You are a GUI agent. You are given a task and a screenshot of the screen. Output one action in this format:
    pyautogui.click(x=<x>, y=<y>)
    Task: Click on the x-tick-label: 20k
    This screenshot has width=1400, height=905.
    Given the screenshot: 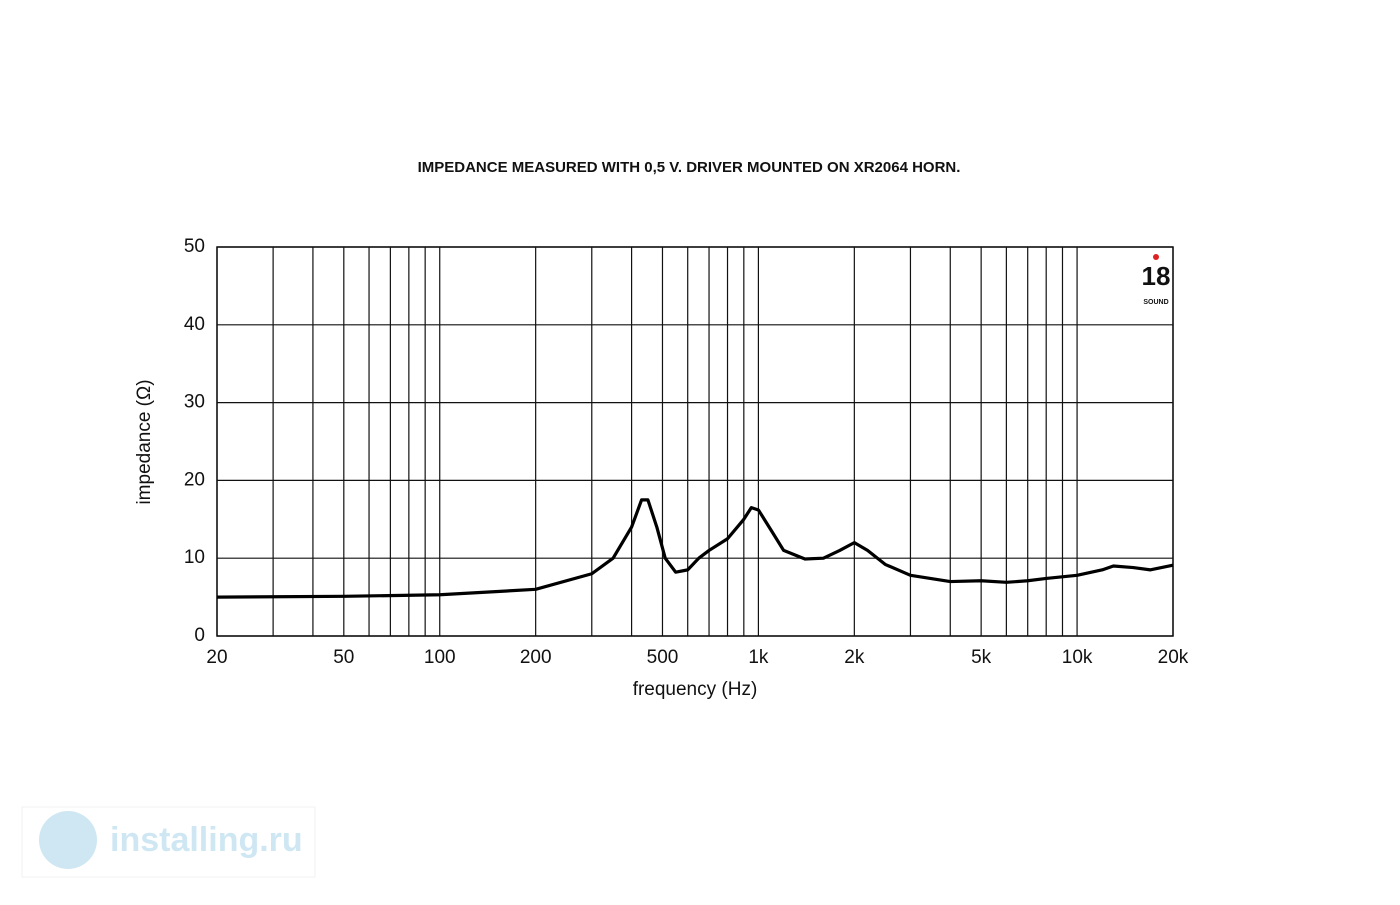 What is the action you would take?
    pyautogui.click(x=1173, y=657)
    